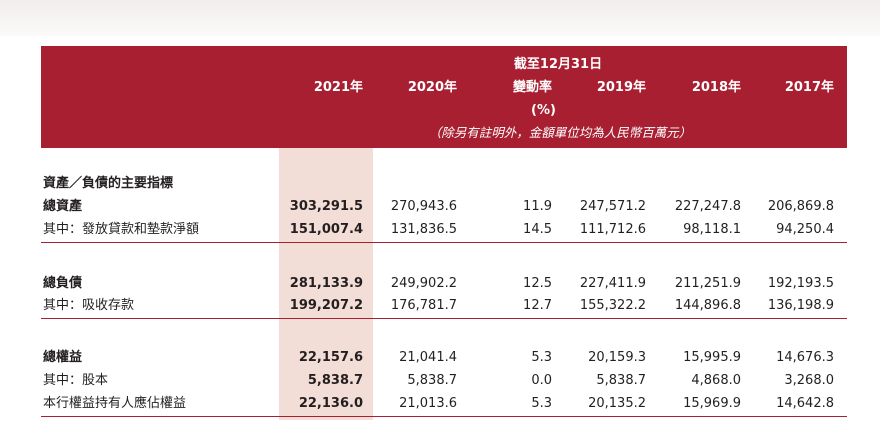 Image resolution: width=880 pixels, height=425 pixels. I want to click on row-label-equity-attributable: 本行權益持有人應佔權益, so click(115, 403).